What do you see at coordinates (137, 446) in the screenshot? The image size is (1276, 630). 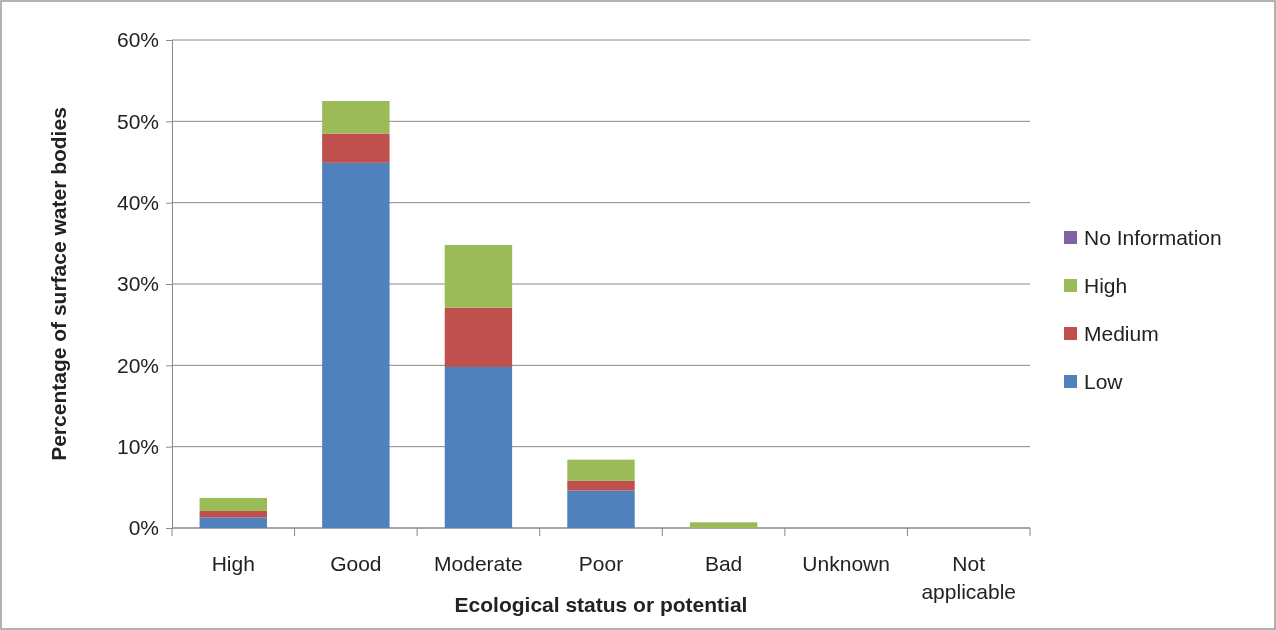 I see `y-tick-label: 10%` at bounding box center [137, 446].